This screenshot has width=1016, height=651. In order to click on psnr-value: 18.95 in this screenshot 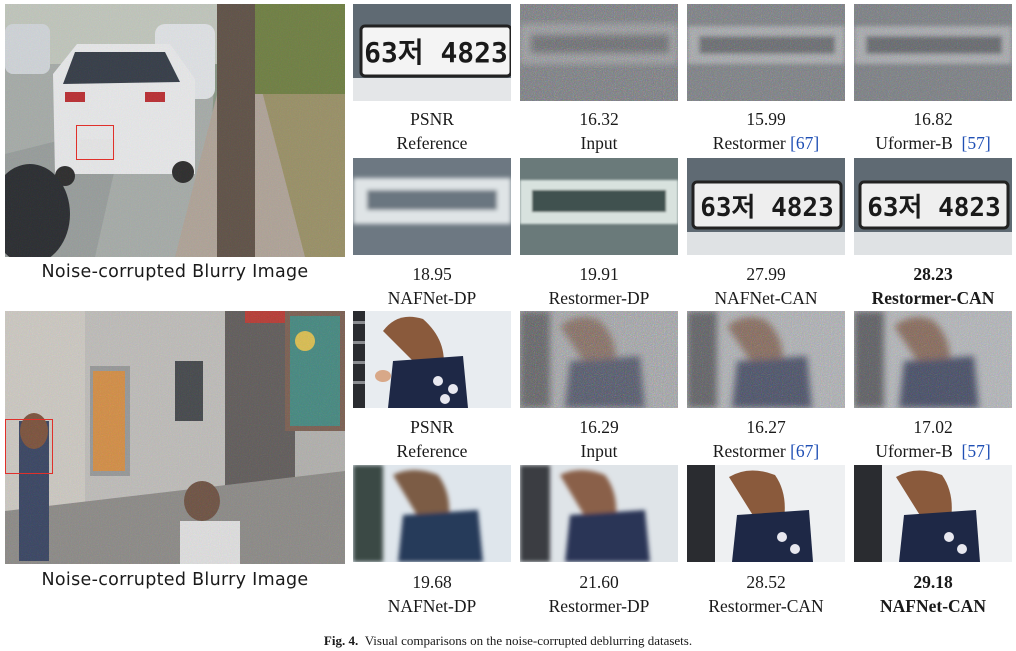, I will do `click(432, 274)`.